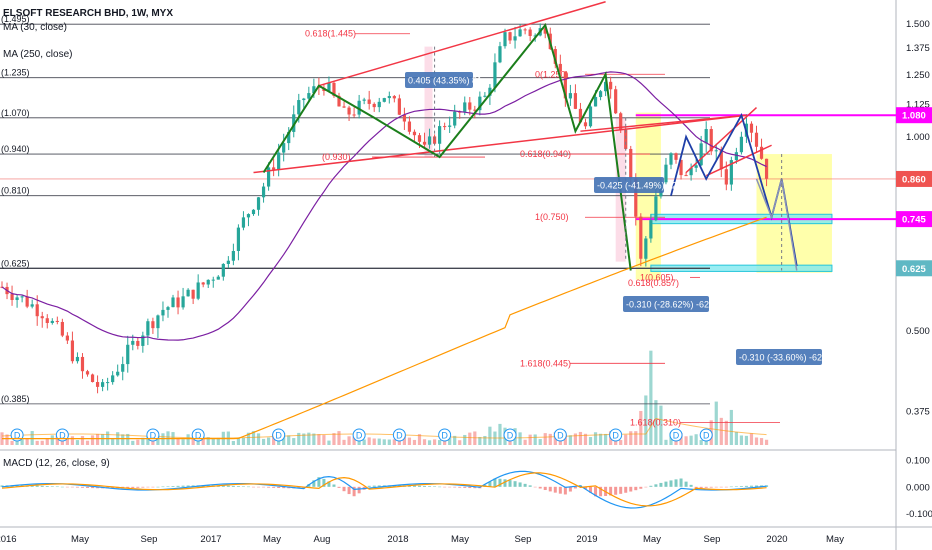 The width and height of the screenshot is (932, 550). Describe the element at coordinates (336, 157) in the screenshot. I see `fib-label: (0.930)` at that location.